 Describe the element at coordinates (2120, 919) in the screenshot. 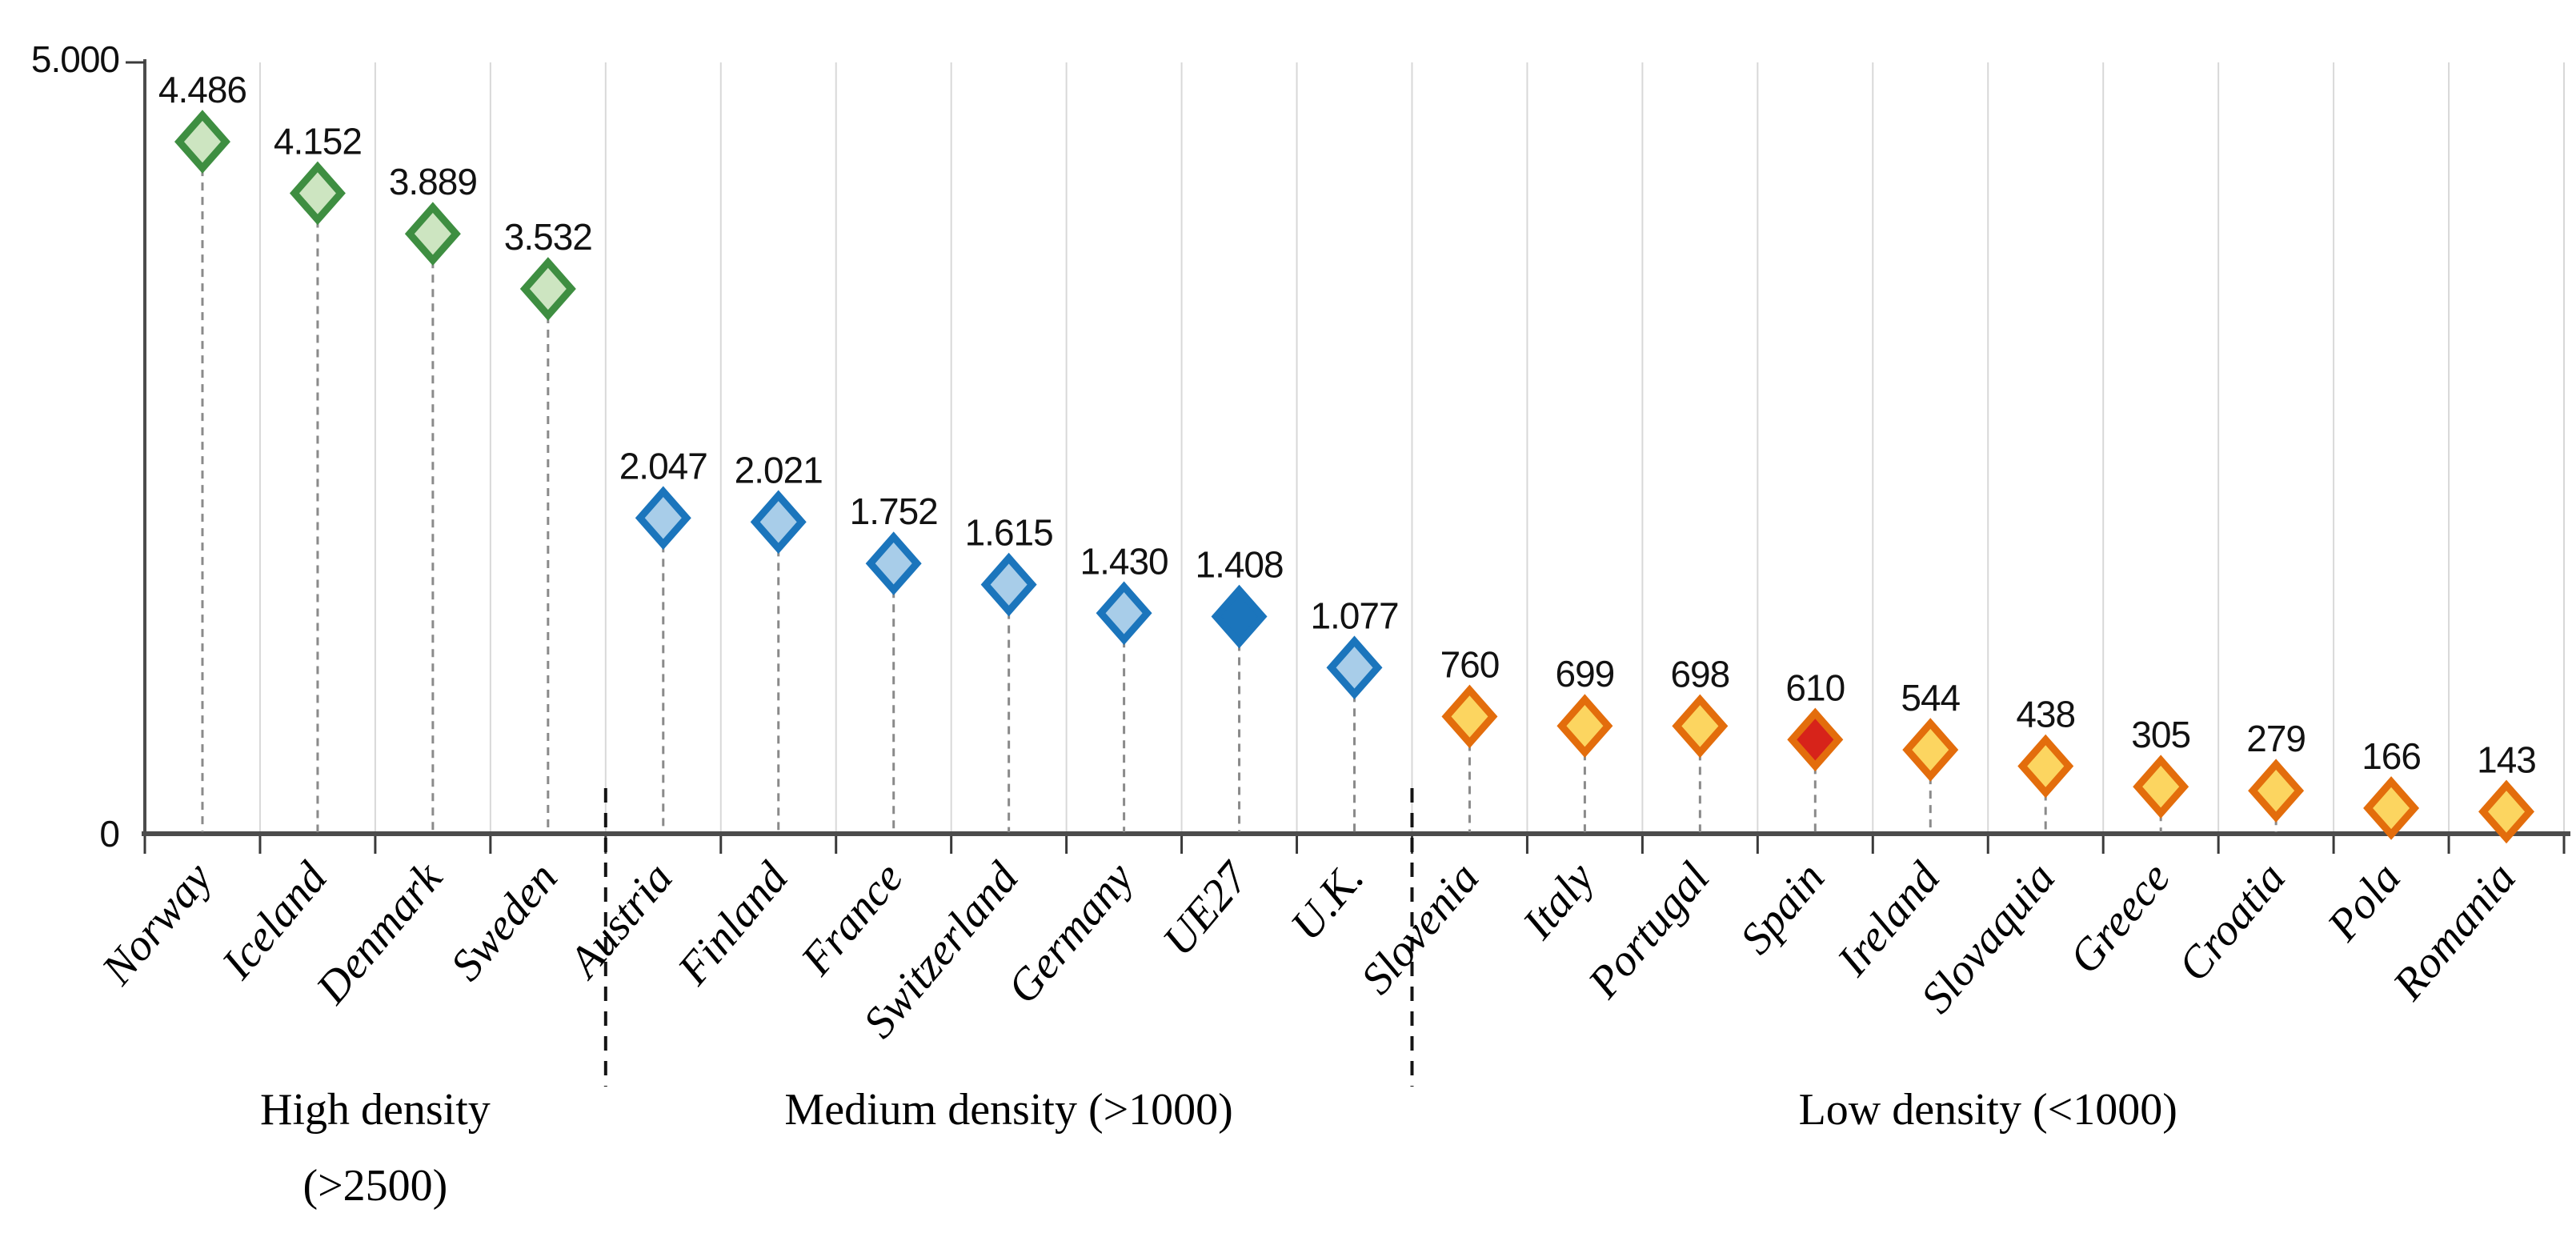

I see `category-label-greece: Greece` at that location.